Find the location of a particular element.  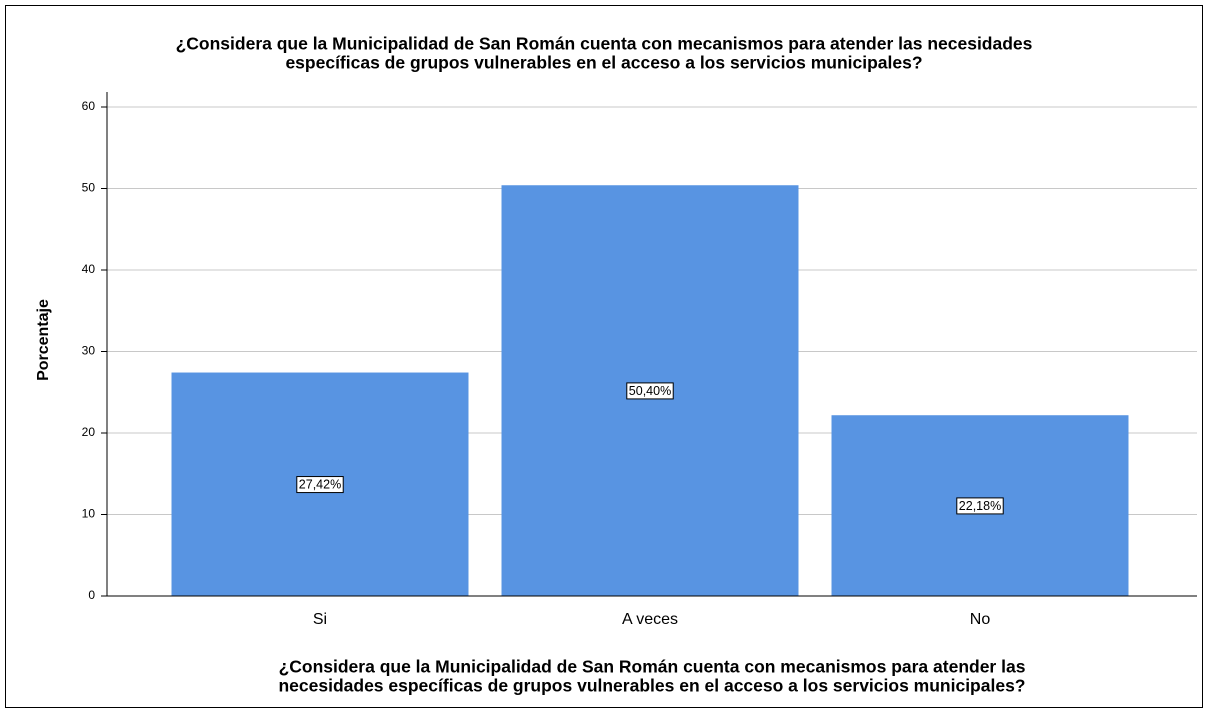

x-tick-label: Si is located at coordinates (320, 619).